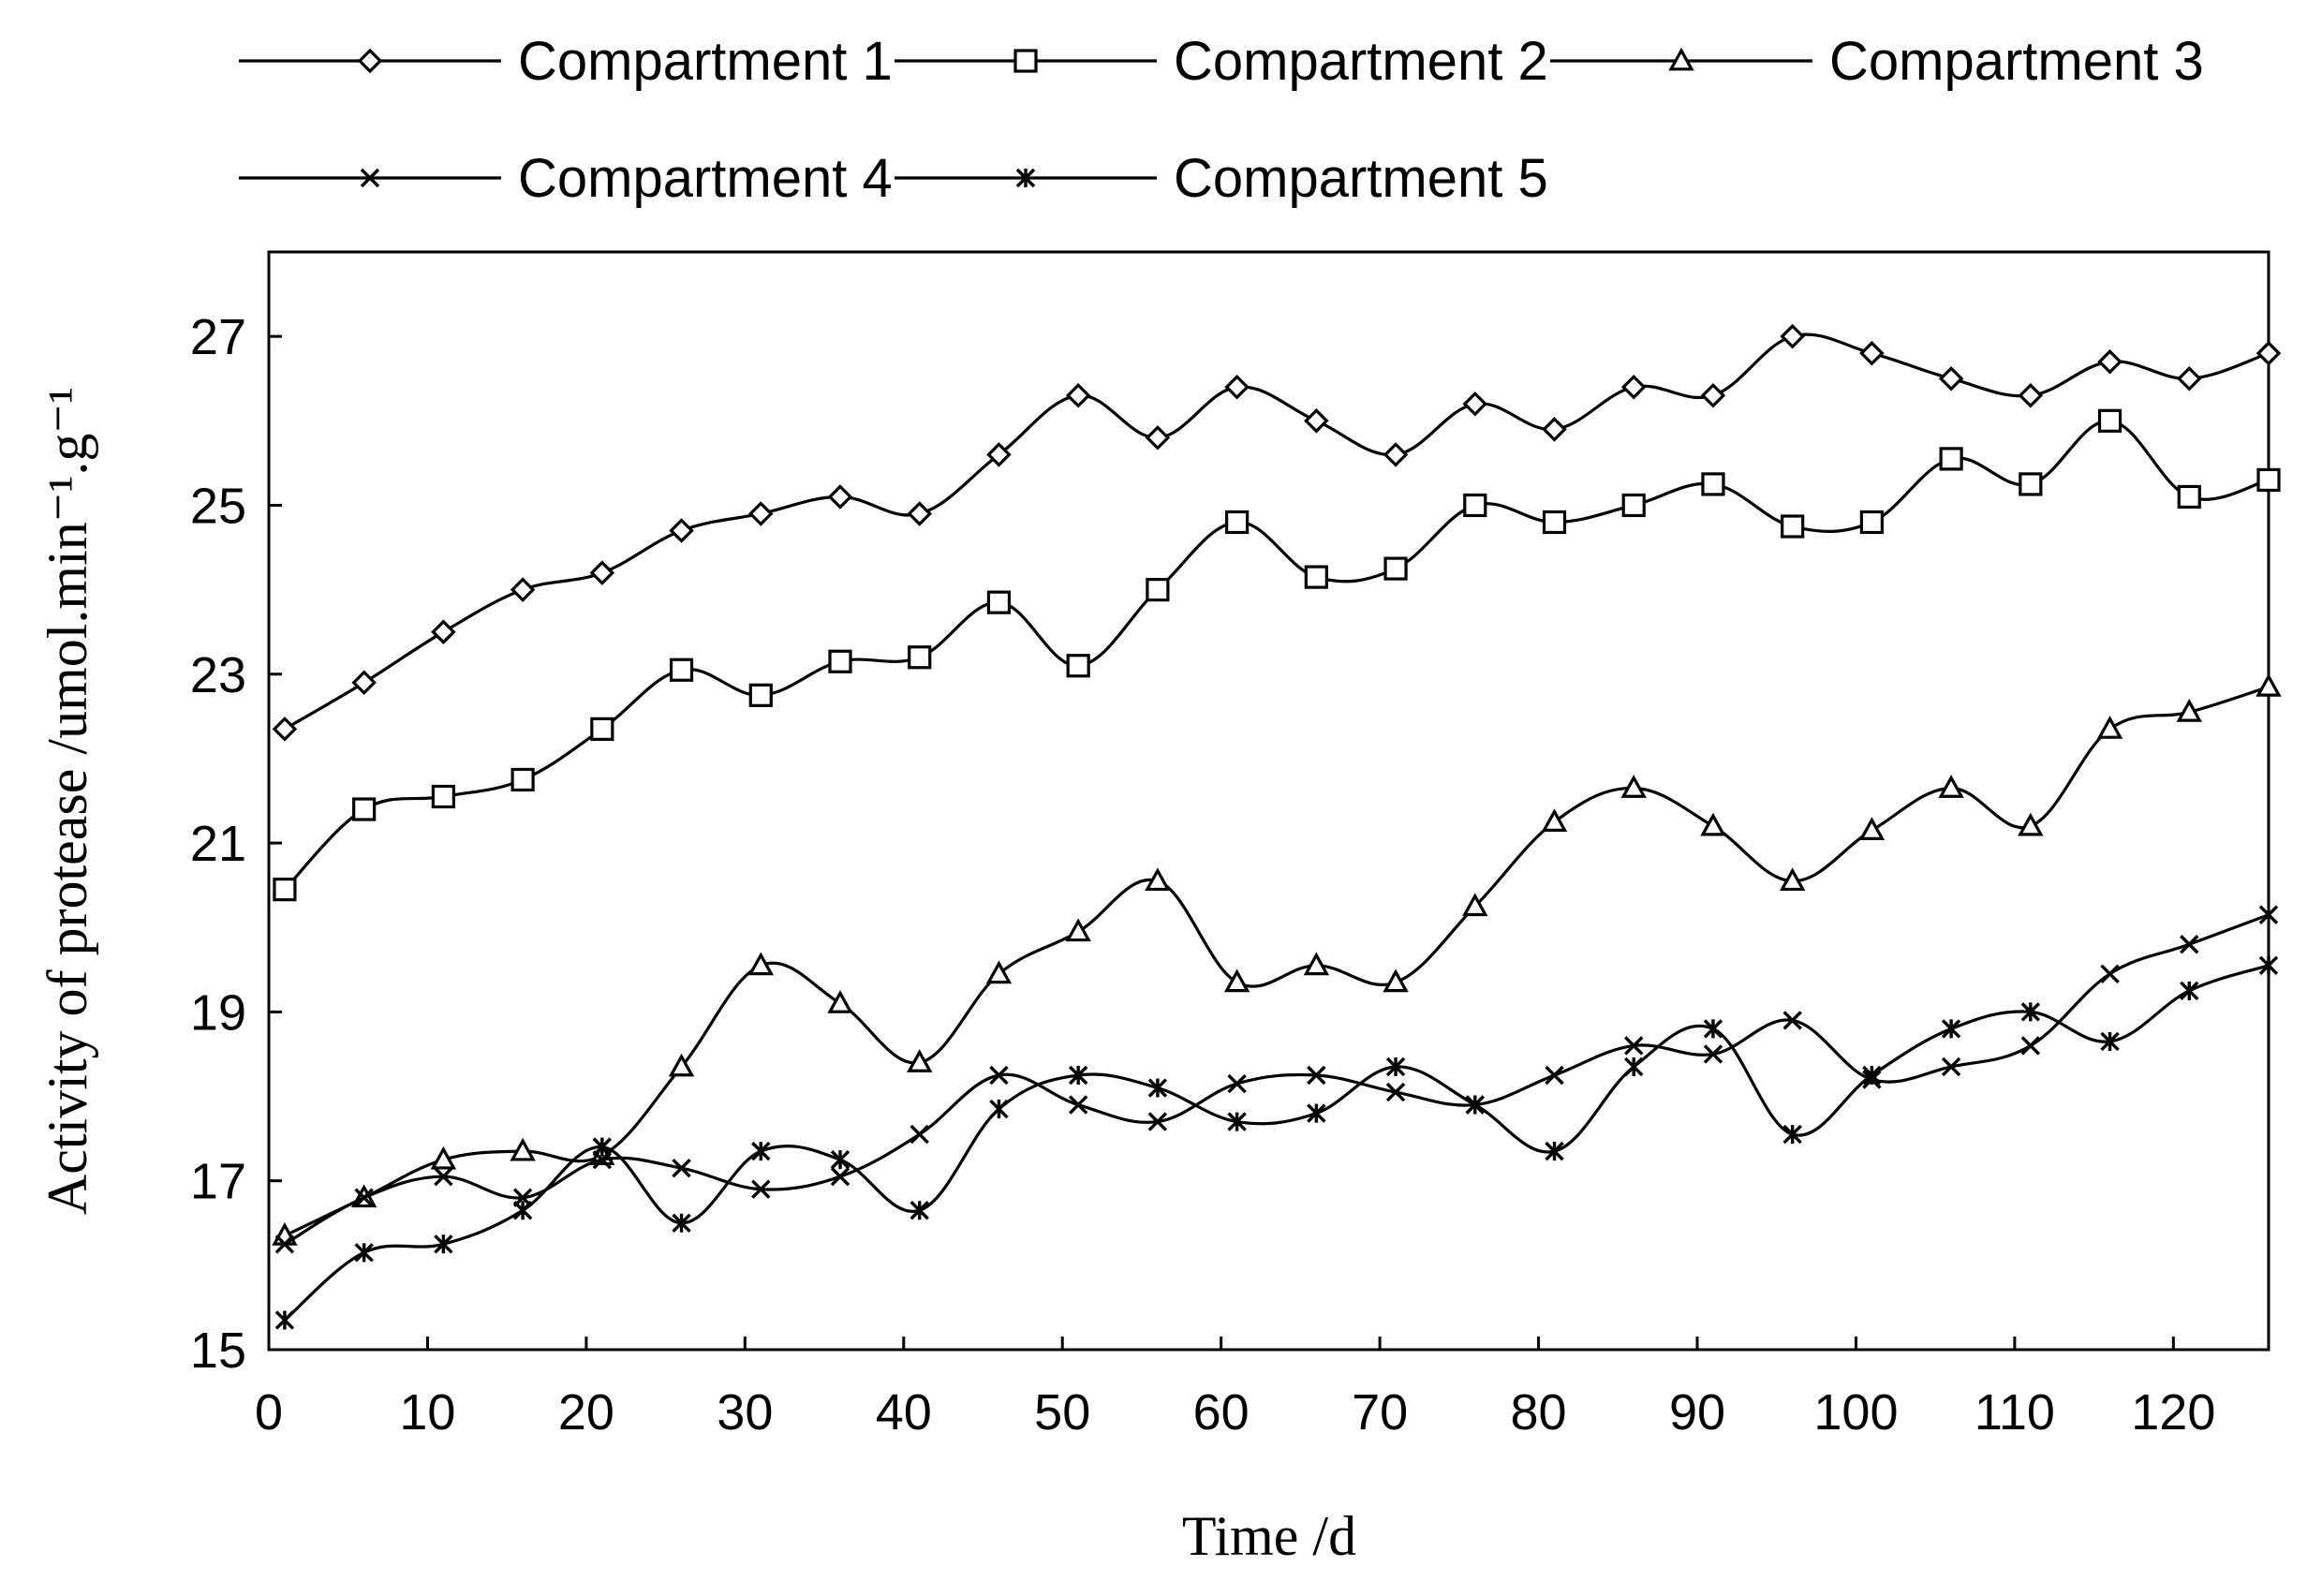 The image size is (2322, 1596). Describe the element at coordinates (1062, 1412) in the screenshot. I see `x-tick-label: 50` at that location.